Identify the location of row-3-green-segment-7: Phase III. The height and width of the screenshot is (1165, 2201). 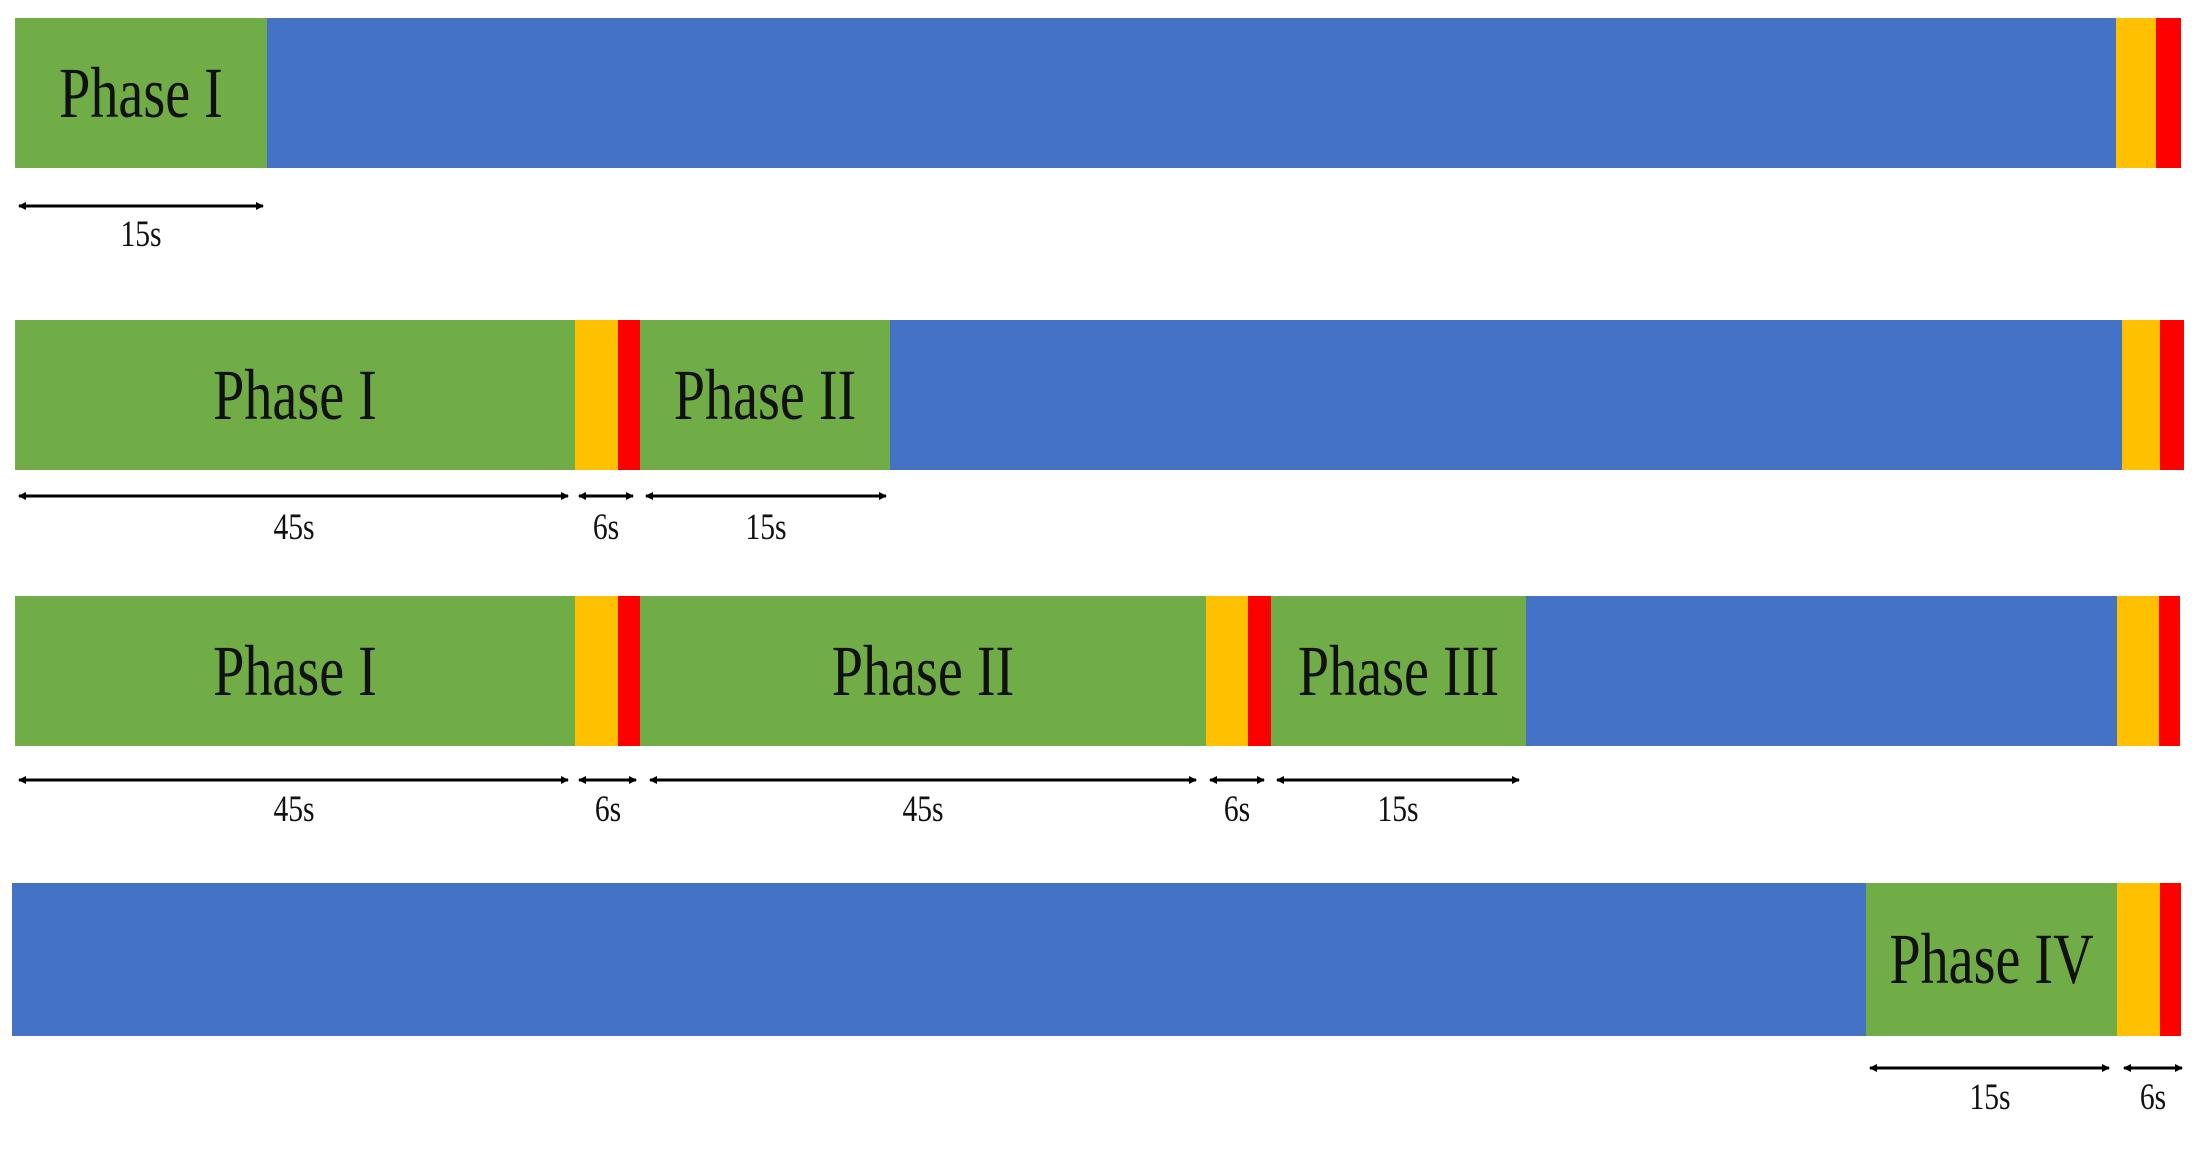
(1398, 671).